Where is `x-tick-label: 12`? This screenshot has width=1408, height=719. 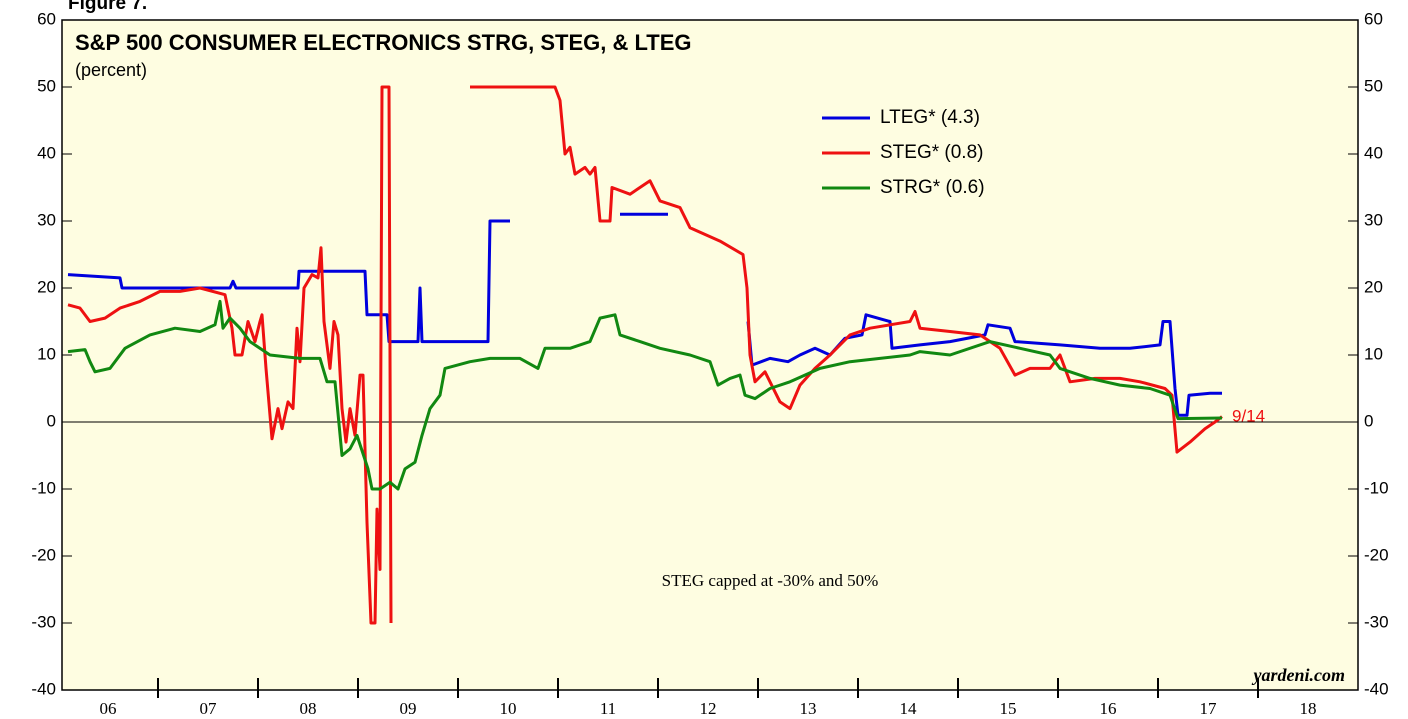
x-tick-label: 12 is located at coordinates (708, 708).